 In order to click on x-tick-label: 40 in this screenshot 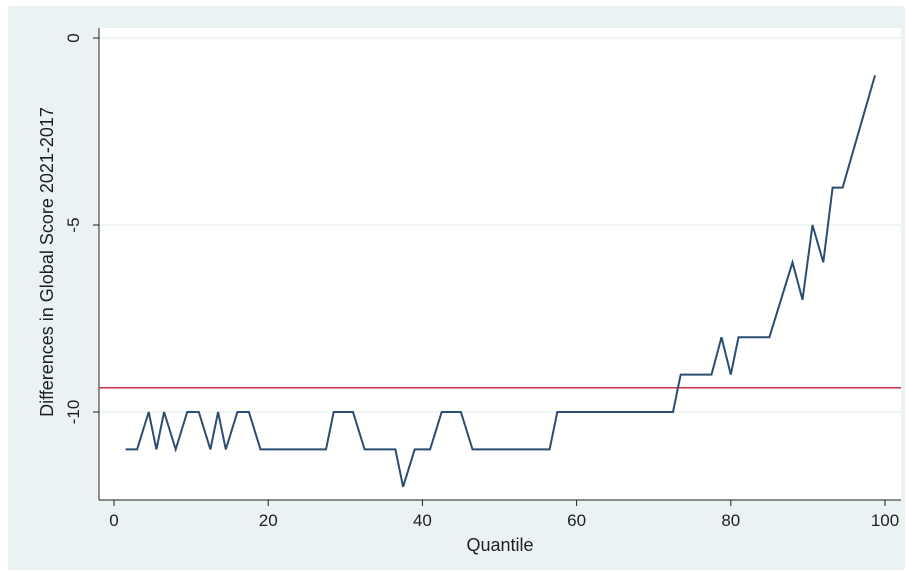, I will do `click(422, 520)`.